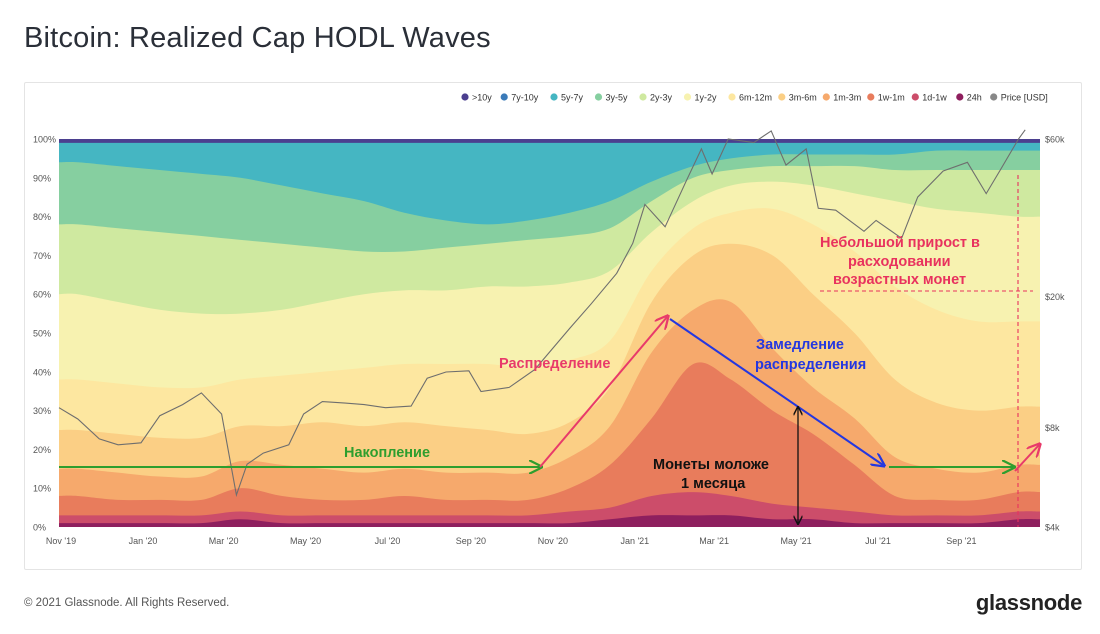  Describe the element at coordinates (224, 541) in the screenshot. I see `x-tick: Mar '20` at that location.